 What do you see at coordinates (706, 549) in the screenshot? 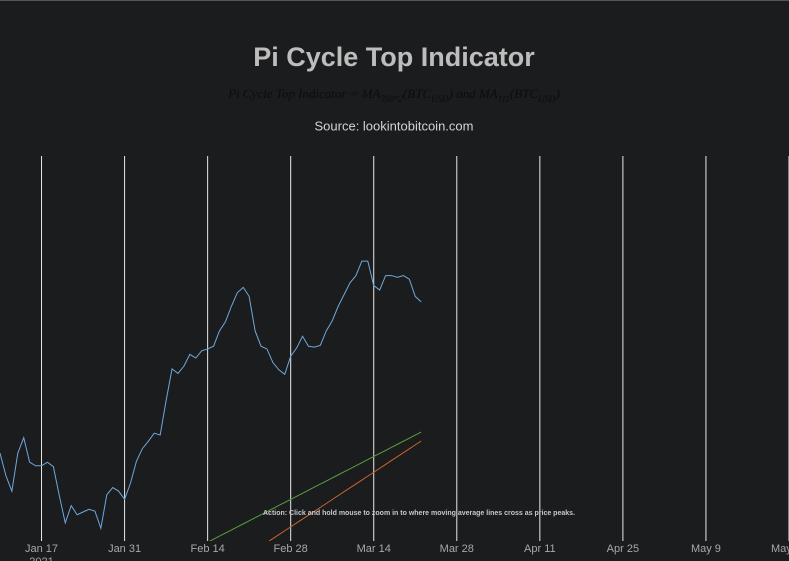
I see `x-tick-label: May 9` at bounding box center [706, 549].